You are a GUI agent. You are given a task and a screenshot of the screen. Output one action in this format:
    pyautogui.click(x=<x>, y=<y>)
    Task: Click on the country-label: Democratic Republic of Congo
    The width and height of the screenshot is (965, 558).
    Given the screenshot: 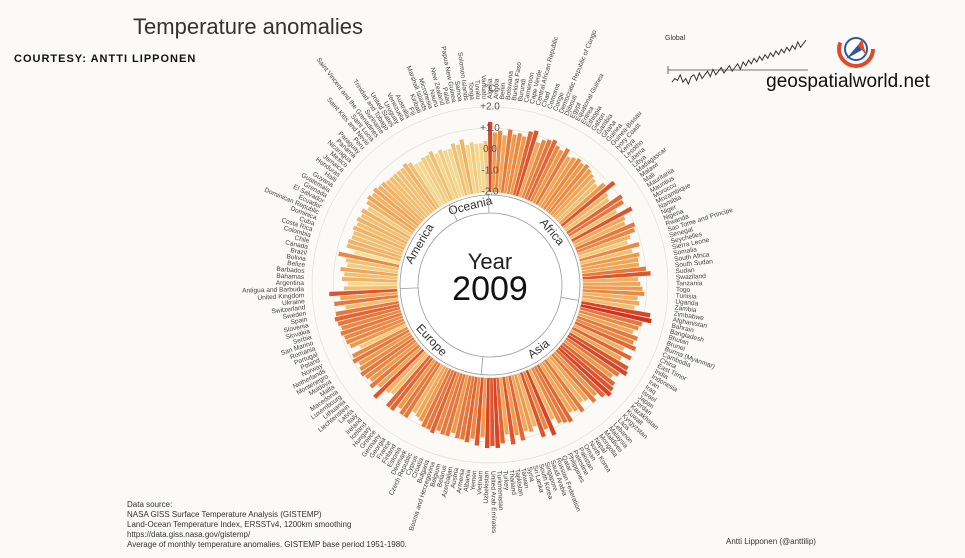 What is the action you would take?
    pyautogui.click(x=578, y=72)
    